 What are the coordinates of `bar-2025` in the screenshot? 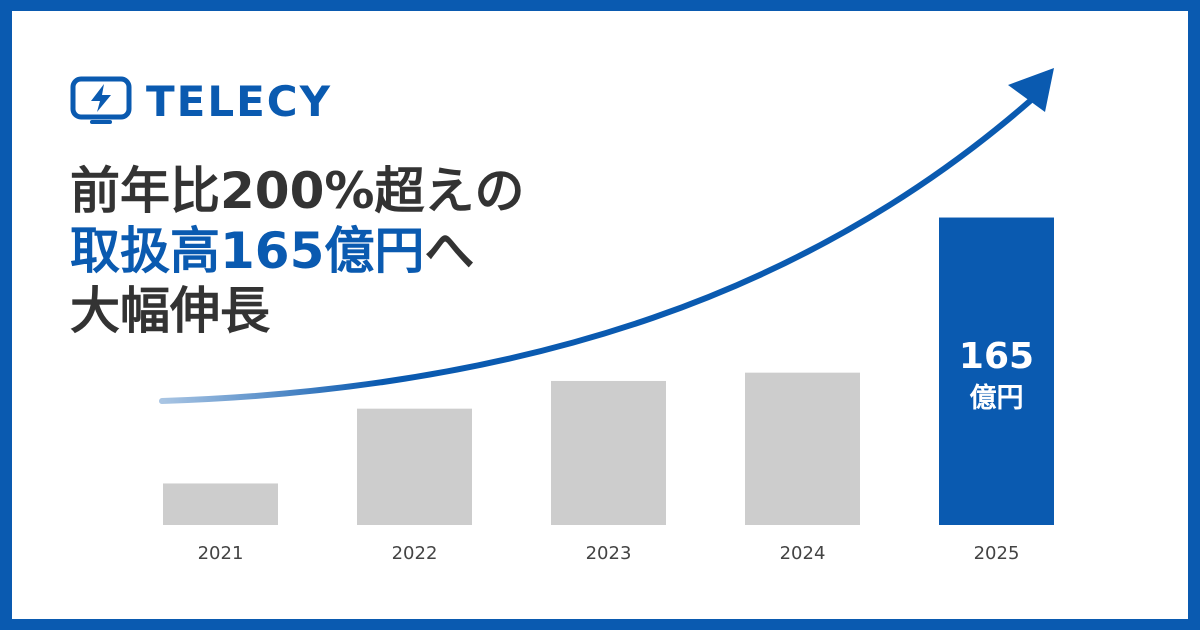 It's located at (996, 371).